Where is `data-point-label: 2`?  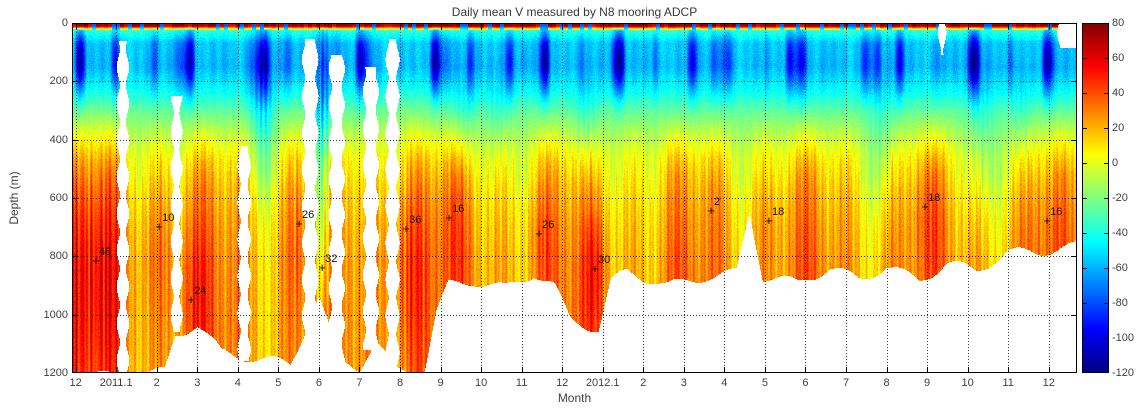 data-point-label: 2 is located at coordinates (717, 202).